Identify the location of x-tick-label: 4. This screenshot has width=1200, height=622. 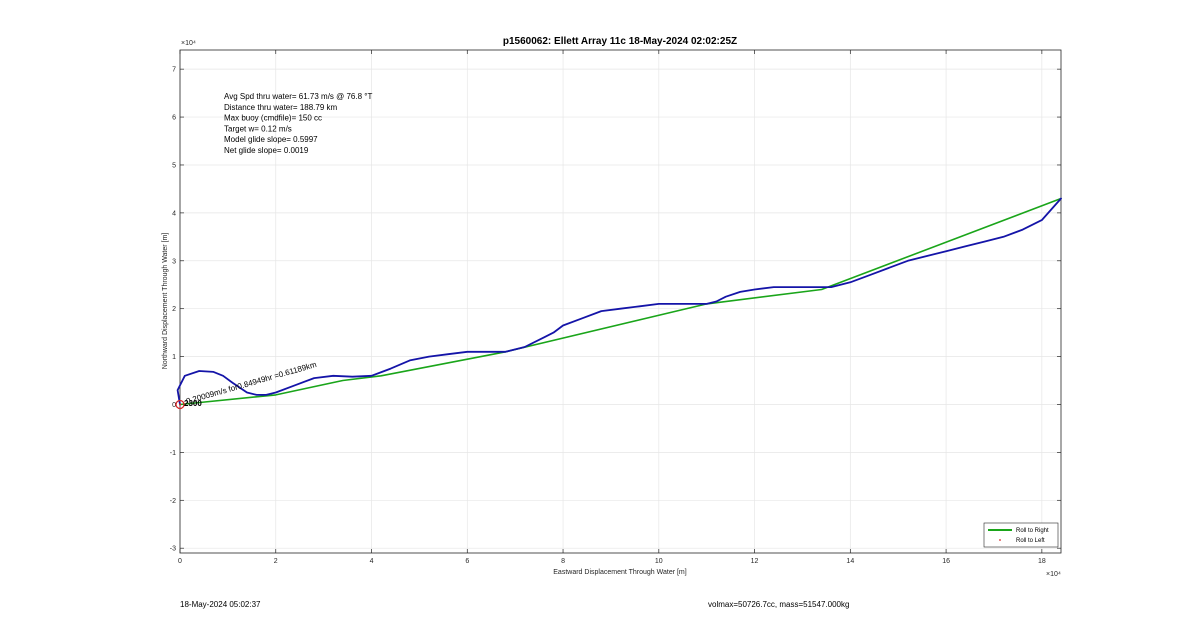
(372, 561).